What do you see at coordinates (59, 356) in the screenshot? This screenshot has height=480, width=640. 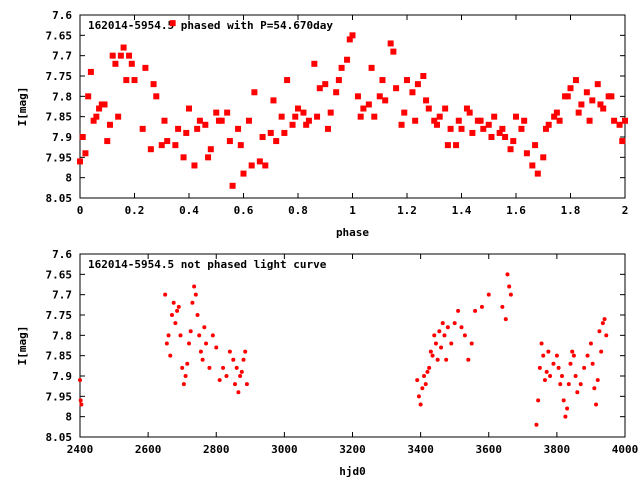 I see `y-tick-label: 7.85` at bounding box center [59, 356].